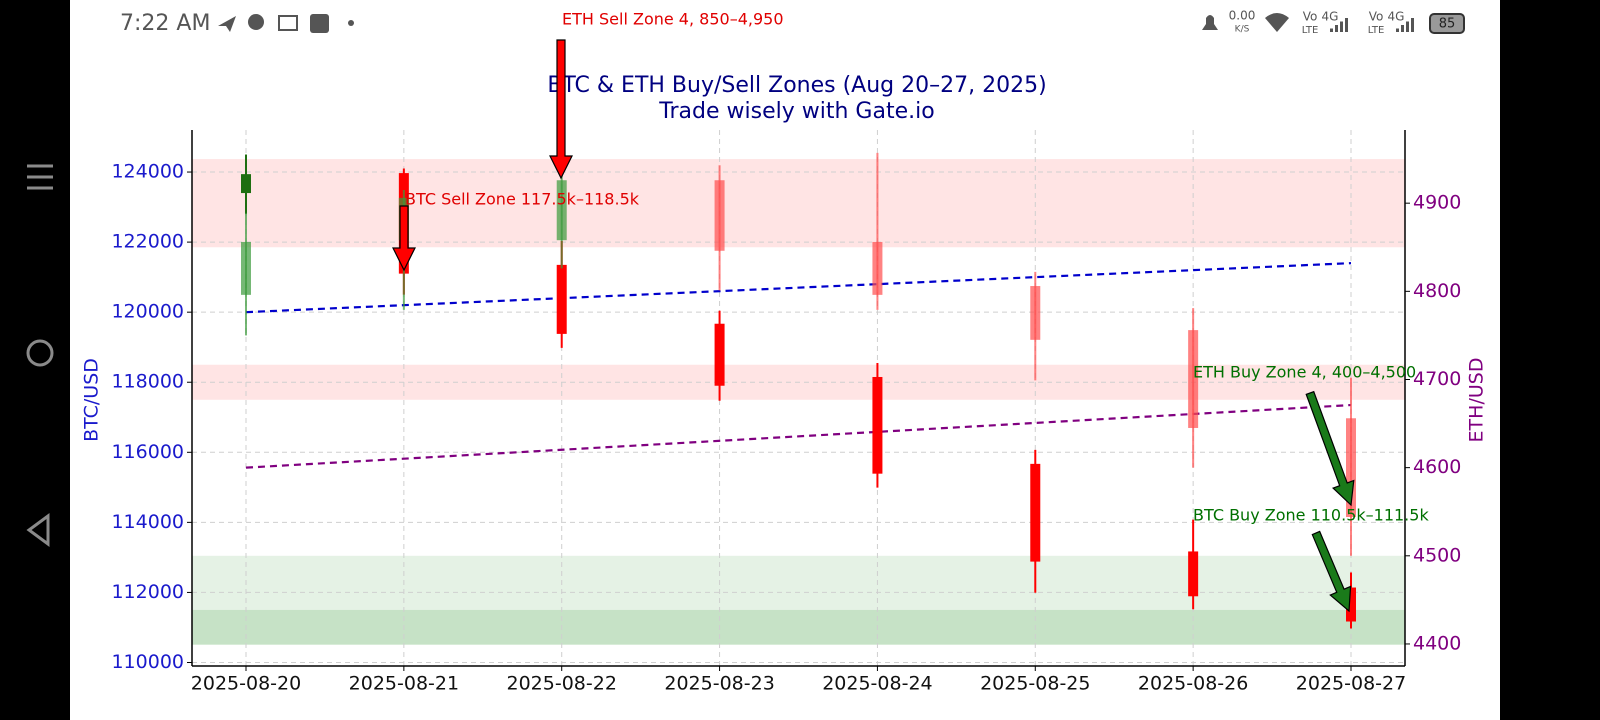 The image size is (1600, 720). Describe the element at coordinates (147, 312) in the screenshot. I see `y-tick-label: 120000` at that location.